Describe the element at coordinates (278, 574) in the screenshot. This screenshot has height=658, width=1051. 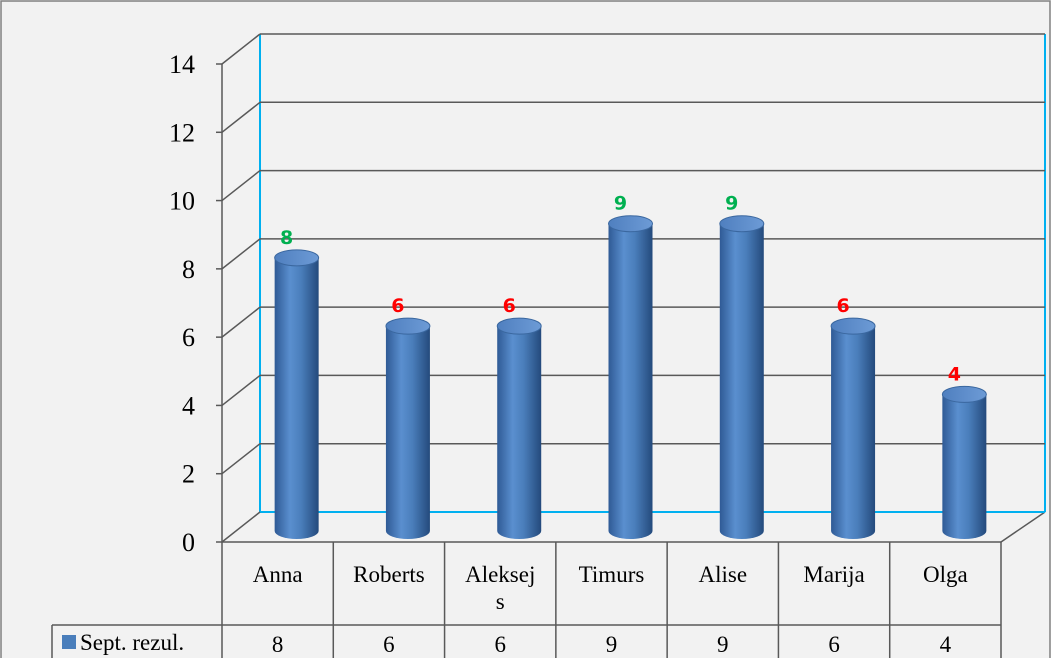
I see `x-tick-label: Anna` at that location.